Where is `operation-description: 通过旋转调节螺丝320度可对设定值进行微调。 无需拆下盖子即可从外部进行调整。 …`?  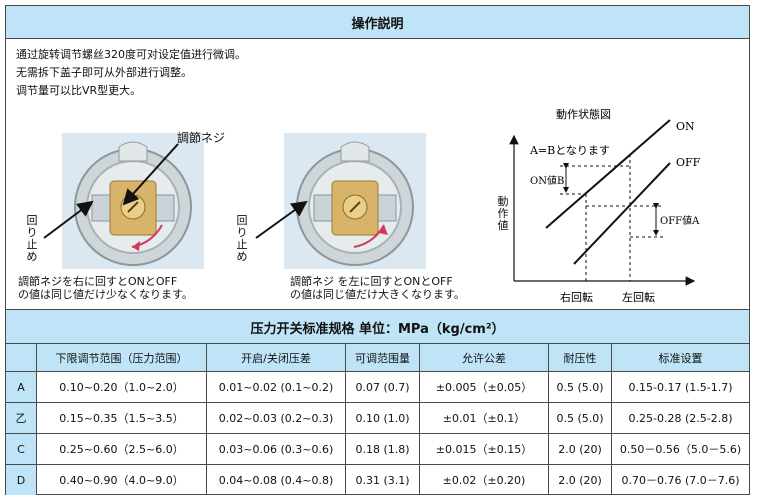
operation-description: 通过旋转调节螺丝320度可对设定值进行微调。 无需拆下盖子即可从外部进行调整。 … is located at coordinates (131, 73).